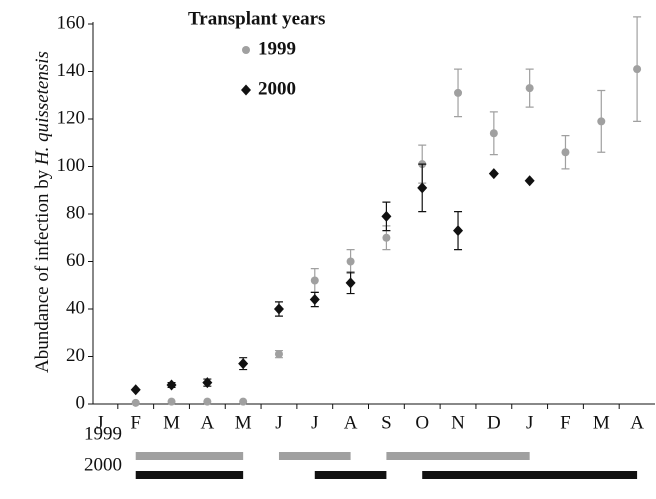  What do you see at coordinates (71, 117) in the screenshot?
I see `y-tick-label: 120` at bounding box center [71, 117].